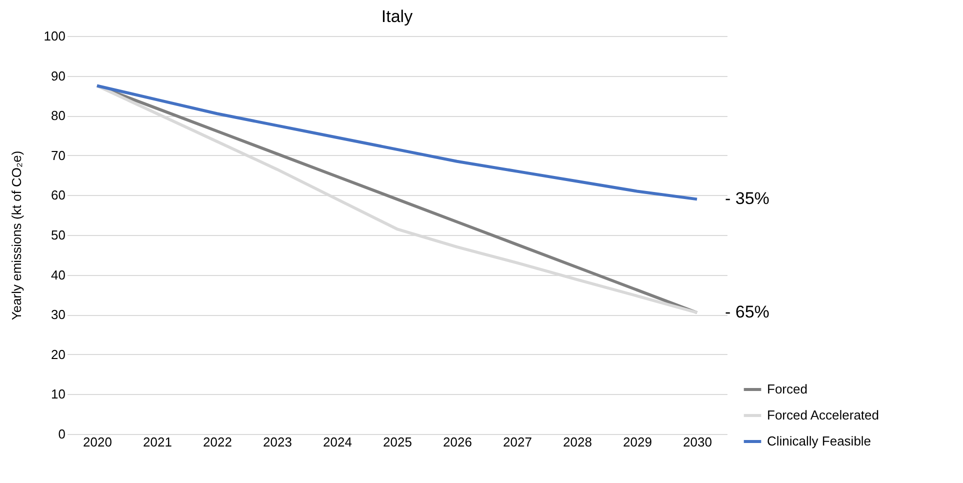 This screenshot has width=963, height=483. What do you see at coordinates (58, 314) in the screenshot?
I see `y-tick-label: 30` at bounding box center [58, 314].